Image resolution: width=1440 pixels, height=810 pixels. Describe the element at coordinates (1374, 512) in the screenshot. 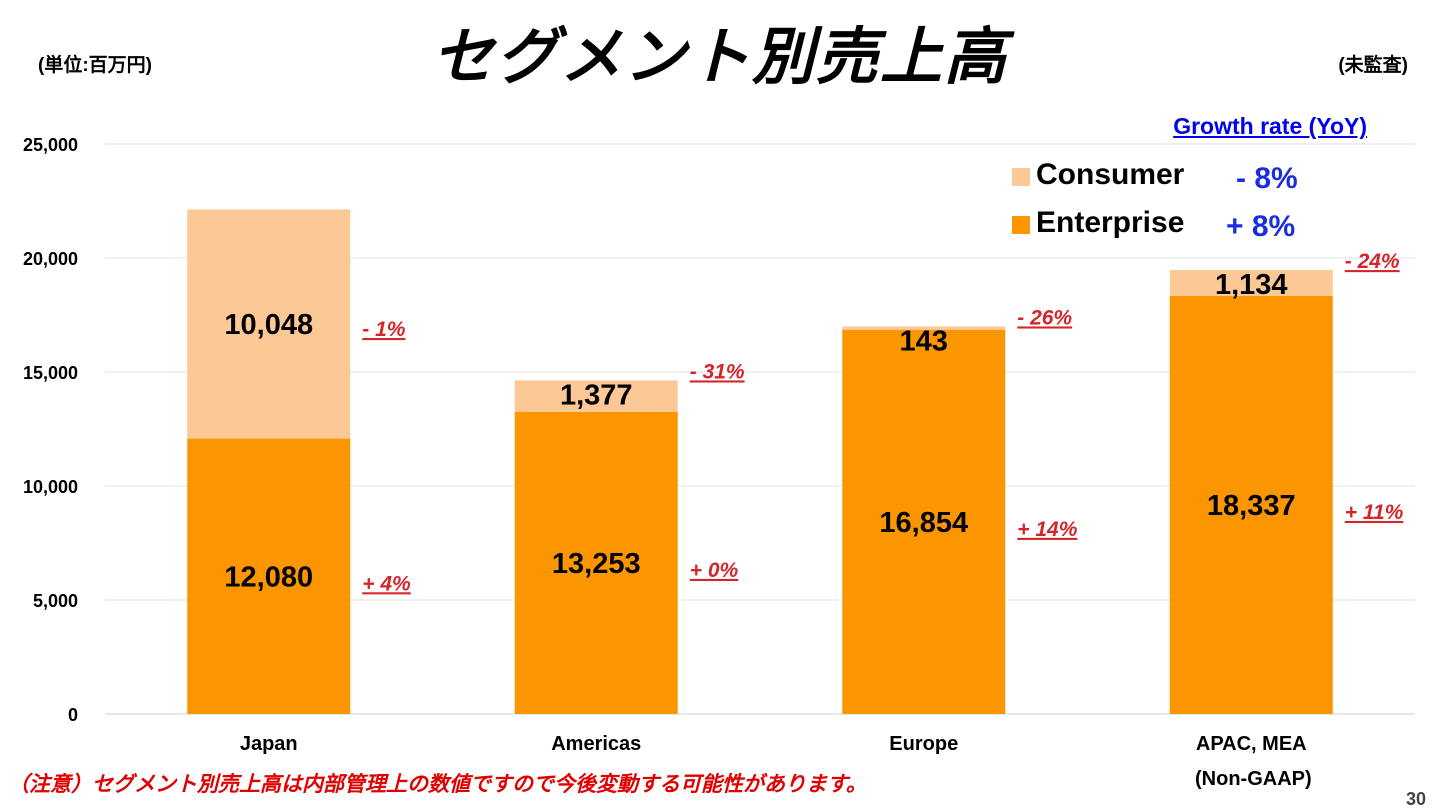

I see `enterprise-growth-label: + 11%` at that location.